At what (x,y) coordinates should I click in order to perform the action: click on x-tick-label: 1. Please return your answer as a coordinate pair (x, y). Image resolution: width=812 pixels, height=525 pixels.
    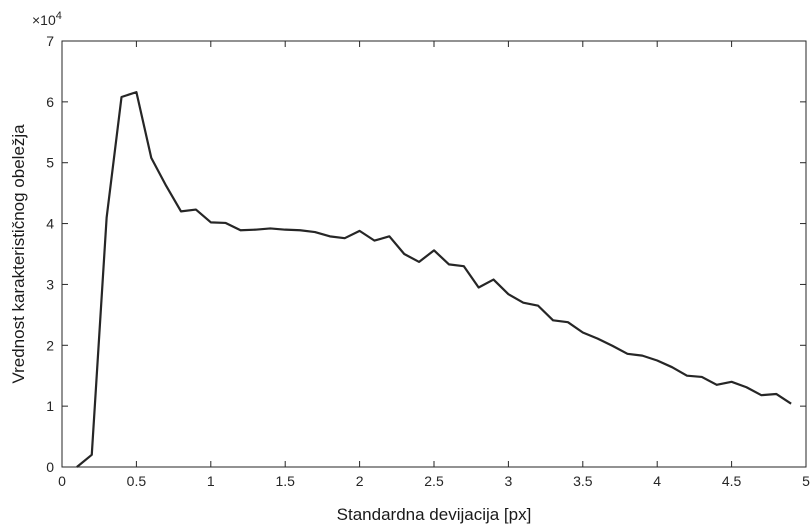
    Looking at the image, I should click on (211, 481).